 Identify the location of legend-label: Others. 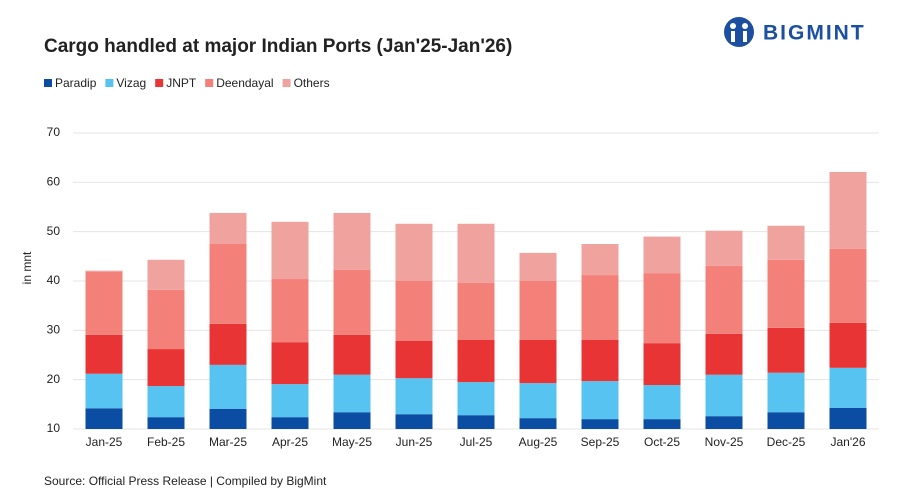
(312, 83).